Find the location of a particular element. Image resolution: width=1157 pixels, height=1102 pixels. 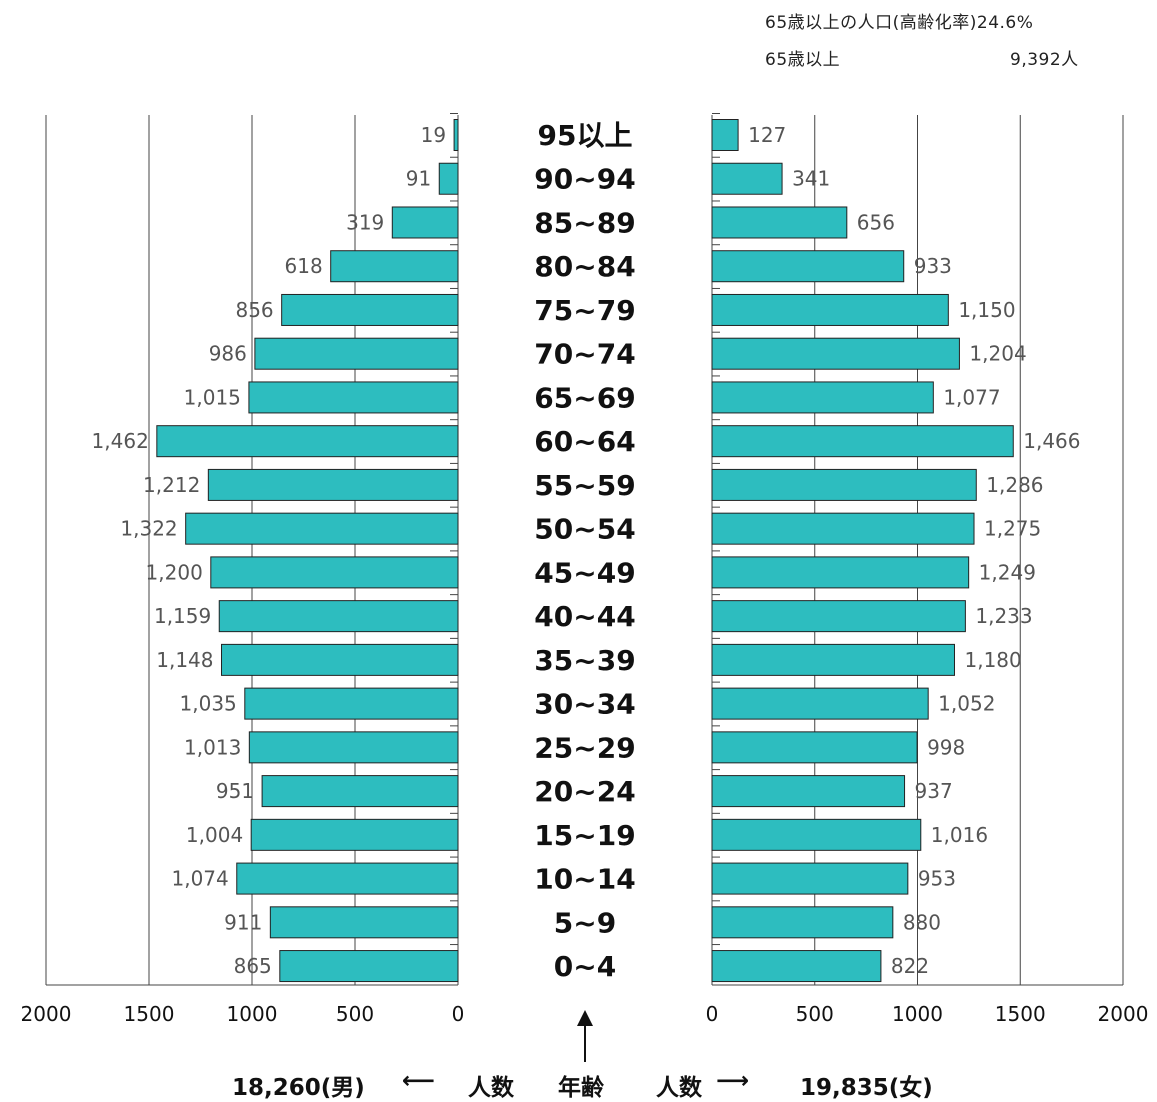

age-group-label: 25~29 is located at coordinates (584, 747).